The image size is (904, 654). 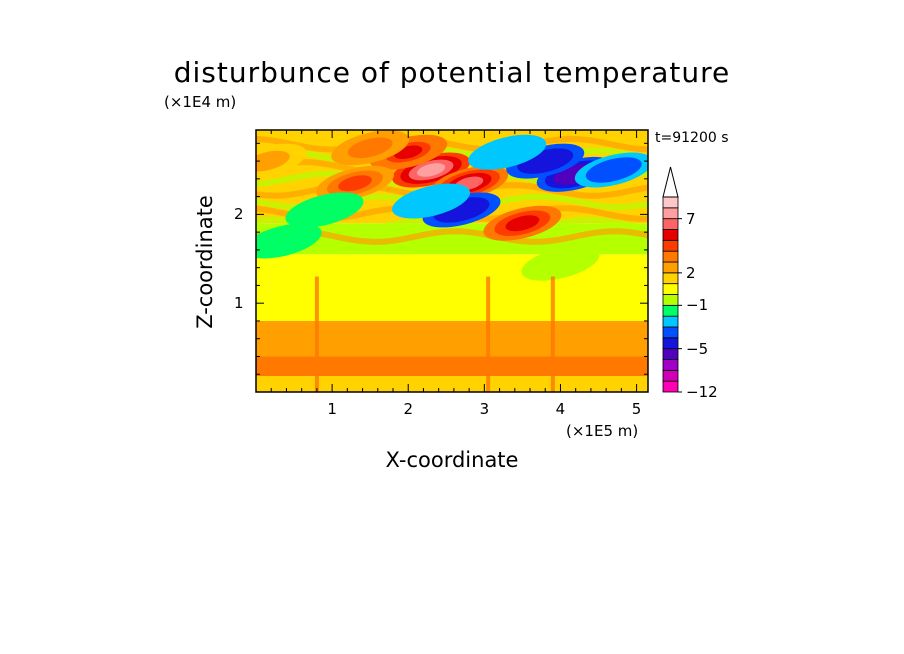 I want to click on y-unit-label: (×1E4 m), so click(x=200, y=102).